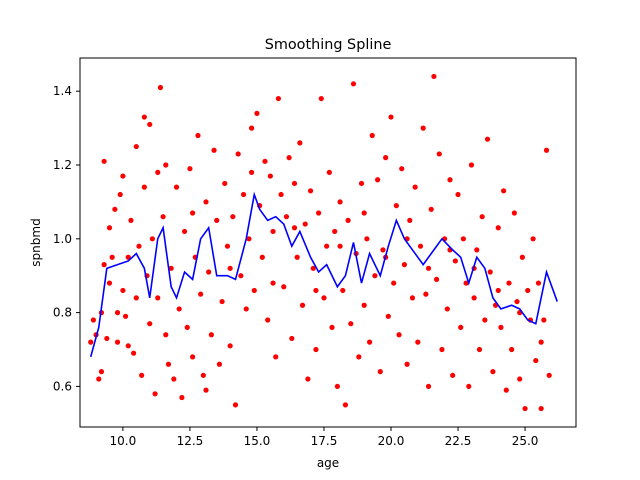  What do you see at coordinates (123, 441) in the screenshot?
I see `x-tick-label: 10.0` at bounding box center [123, 441].